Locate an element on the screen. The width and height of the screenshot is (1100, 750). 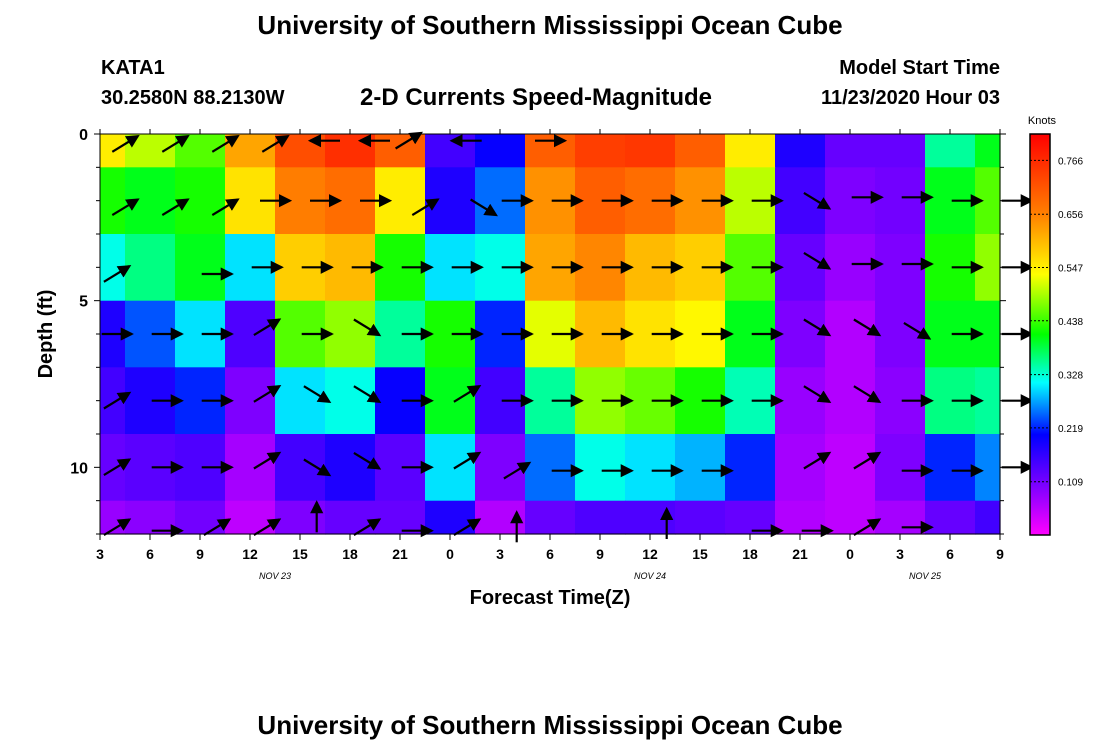
y-tick-label: 10 is located at coordinates (79, 468).